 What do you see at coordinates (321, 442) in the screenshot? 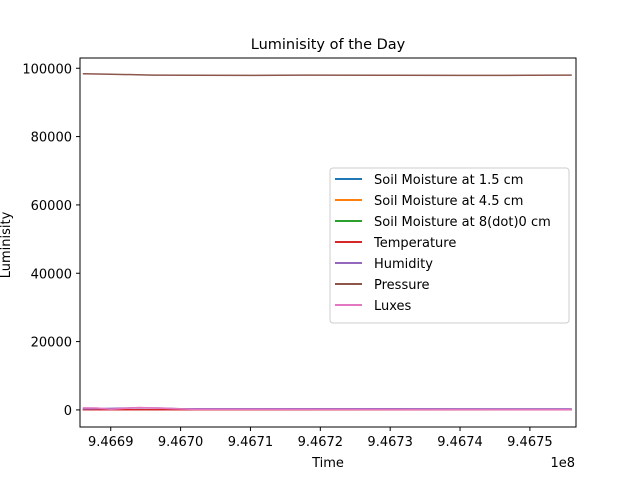
I see `x-tick-label: 9.4672` at bounding box center [321, 442].